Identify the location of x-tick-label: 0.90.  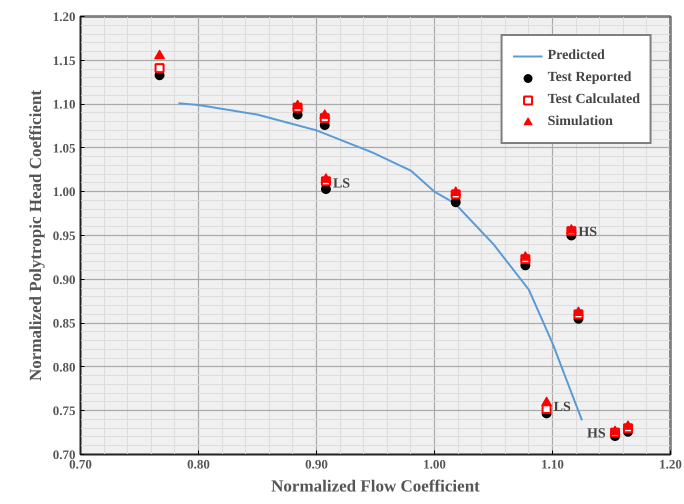
(316, 464).